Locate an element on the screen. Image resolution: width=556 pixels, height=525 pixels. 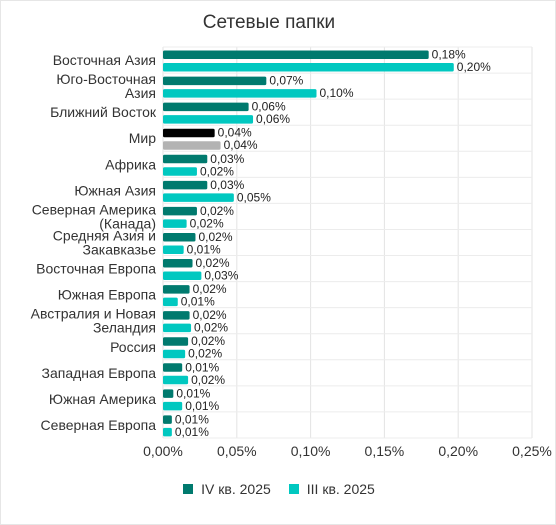
data-label-q4-11: 0,02% is located at coordinates (208, 341).